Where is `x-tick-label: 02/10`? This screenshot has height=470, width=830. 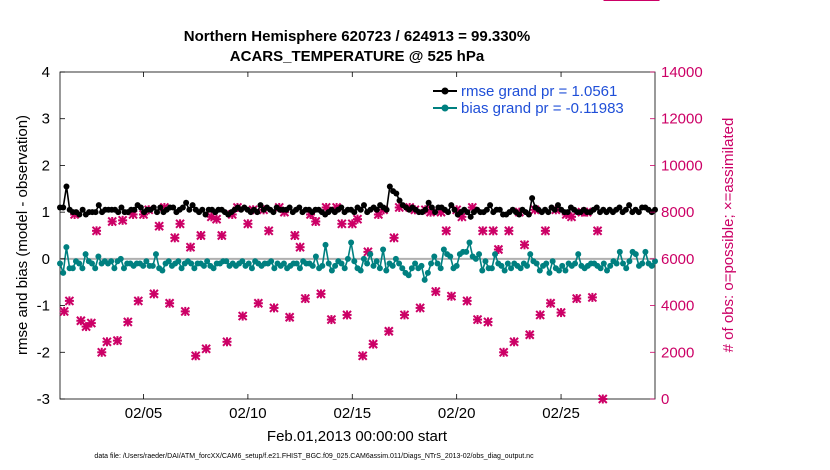
x-tick-label: 02/10 is located at coordinates (248, 413).